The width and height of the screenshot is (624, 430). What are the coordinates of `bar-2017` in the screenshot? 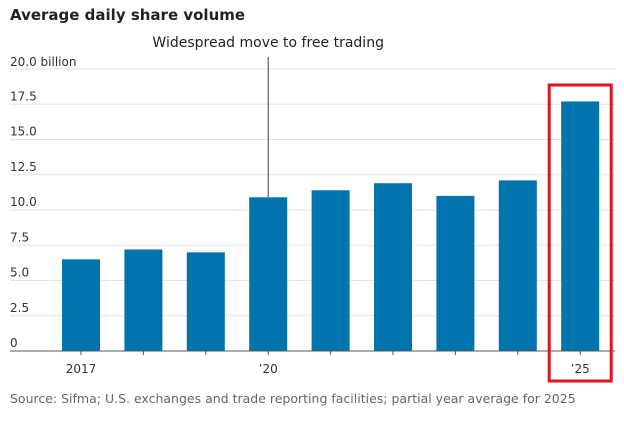 It's located at (81, 305).